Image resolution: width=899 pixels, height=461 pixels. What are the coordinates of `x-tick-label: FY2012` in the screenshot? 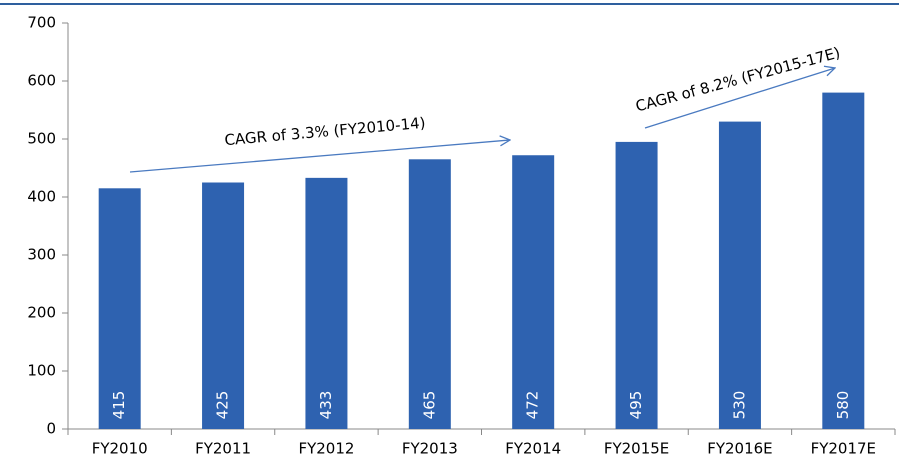 It's located at (326, 449).